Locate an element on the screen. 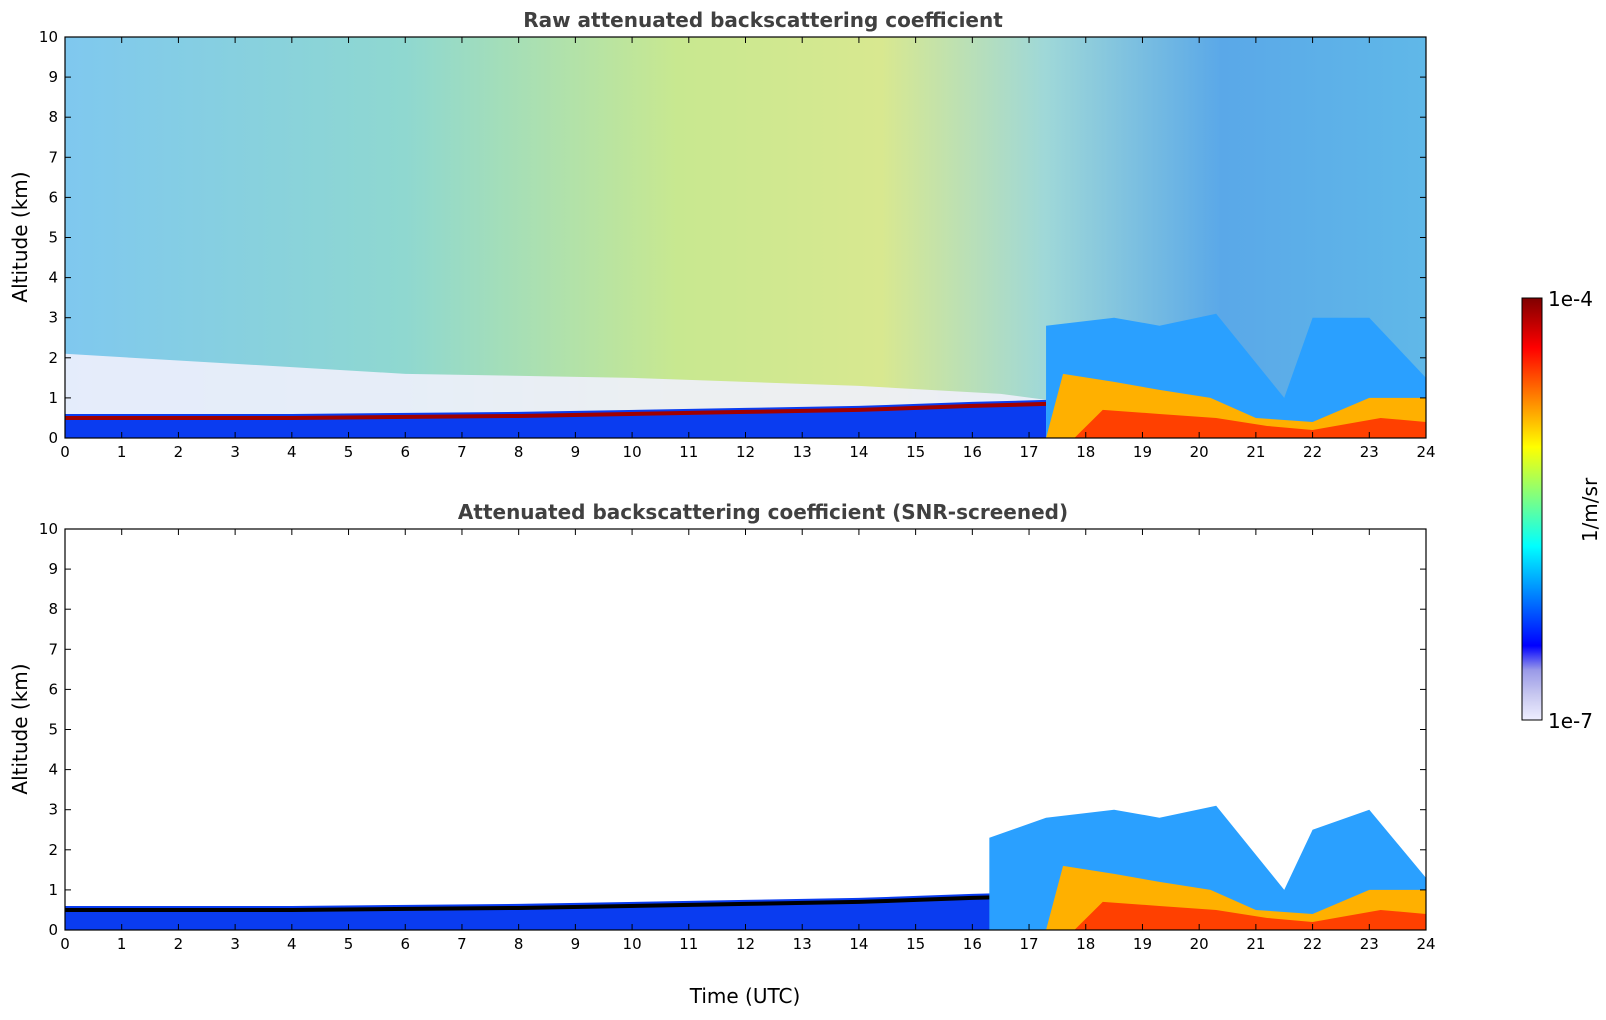 The height and width of the screenshot is (1020, 1606). colorbar-min-label: 1e-7 is located at coordinates (1570, 721).